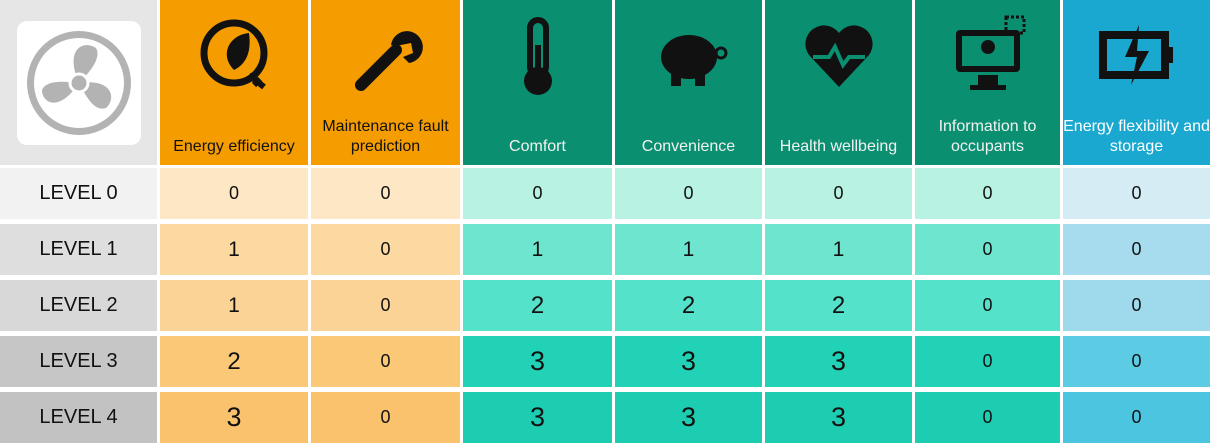 This screenshot has height=443, width=1210. I want to click on column-header: Health wellbeing, so click(838, 82).